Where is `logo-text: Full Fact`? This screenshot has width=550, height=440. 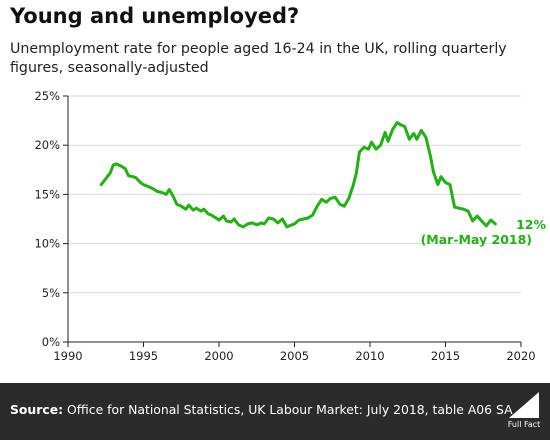 logo-text: Full Fact is located at coordinates (524, 424).